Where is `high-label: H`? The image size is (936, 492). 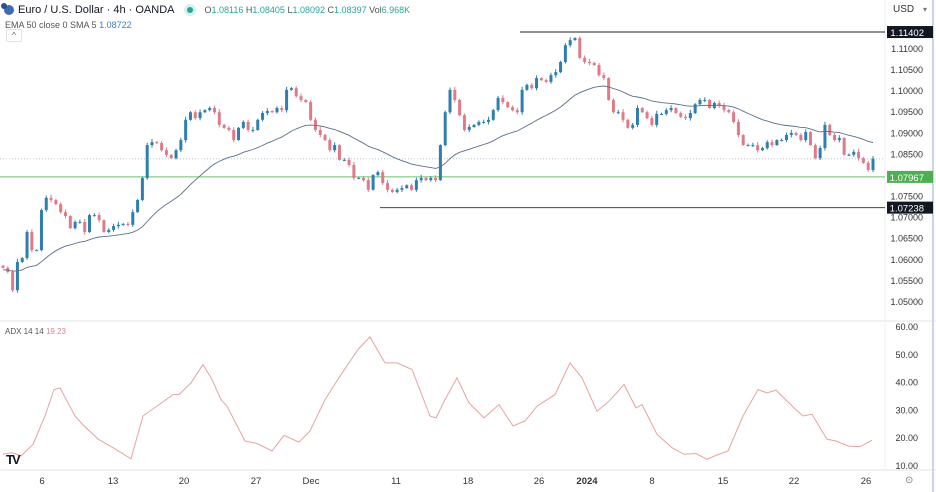 high-label: H is located at coordinates (249, 10).